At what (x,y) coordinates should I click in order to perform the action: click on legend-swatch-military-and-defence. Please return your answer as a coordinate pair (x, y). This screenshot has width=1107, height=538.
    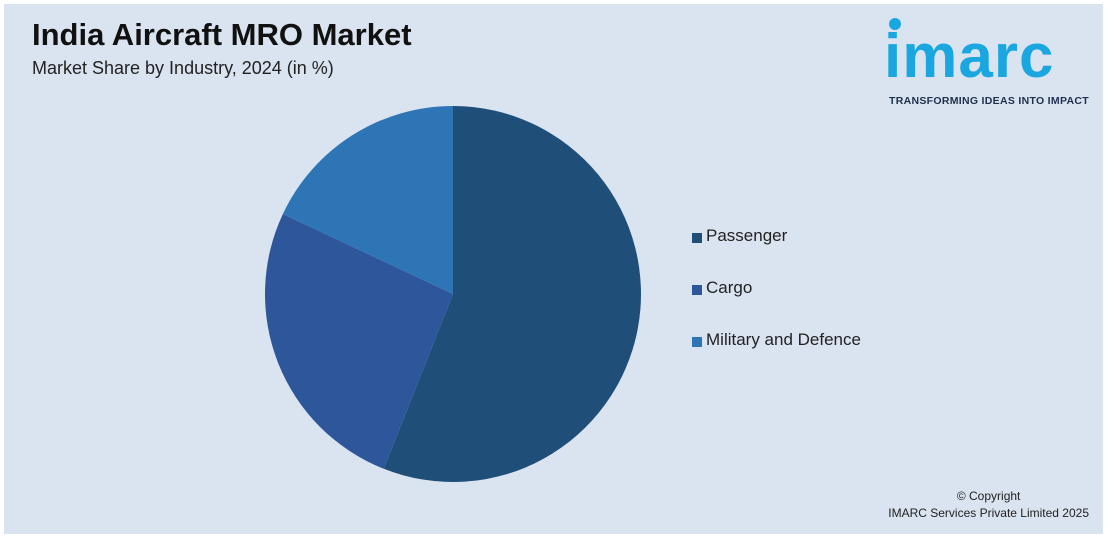
    Looking at the image, I should click on (697, 342).